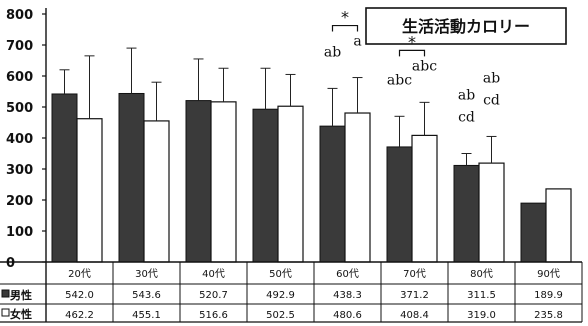  I want to click on y-tick-label: 800, so click(19, 15).